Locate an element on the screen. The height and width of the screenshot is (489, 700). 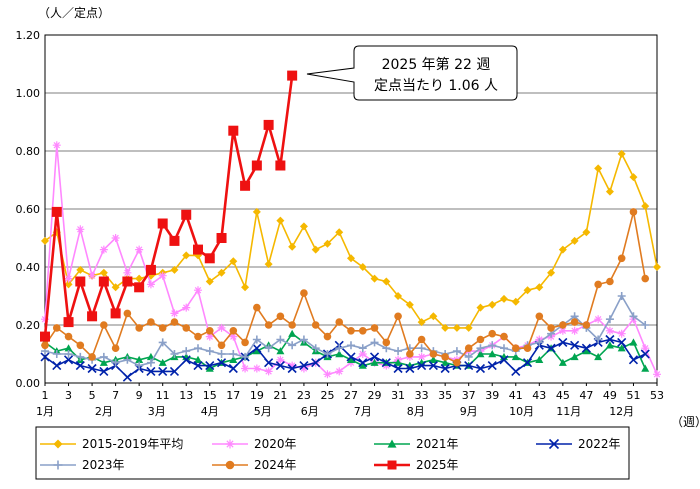
y-tick-label: 0.40 is located at coordinates (28, 267).